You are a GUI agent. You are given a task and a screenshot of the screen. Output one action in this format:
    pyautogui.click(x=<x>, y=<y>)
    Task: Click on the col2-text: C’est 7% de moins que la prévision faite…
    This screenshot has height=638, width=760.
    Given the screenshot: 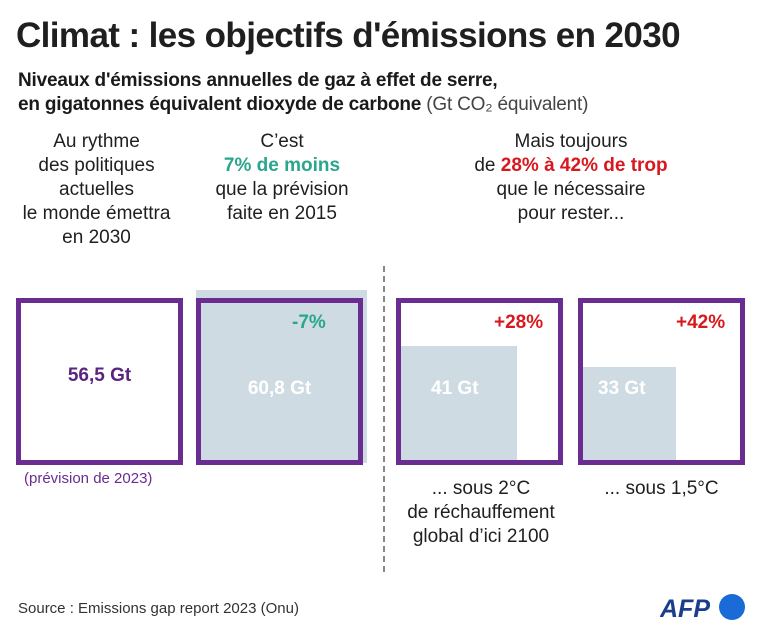 What is the action you would take?
    pyautogui.click(x=282, y=178)
    